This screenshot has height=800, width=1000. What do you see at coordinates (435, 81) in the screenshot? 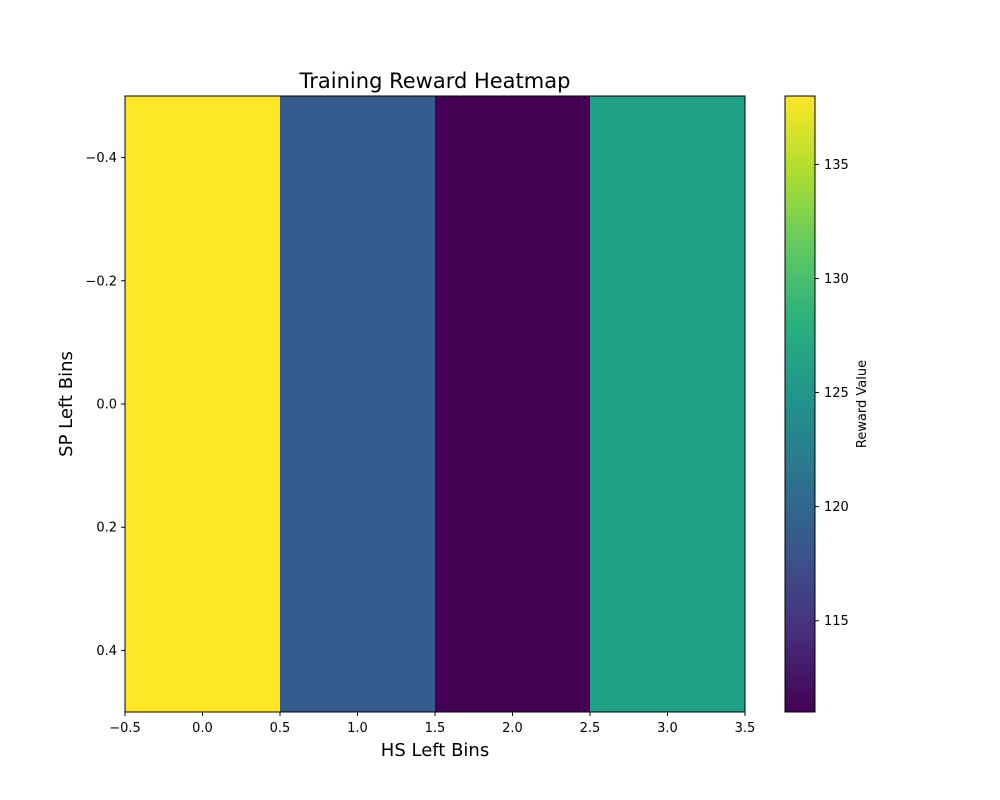
I see `chart-title: Training Reward Heatmap` at bounding box center [435, 81].